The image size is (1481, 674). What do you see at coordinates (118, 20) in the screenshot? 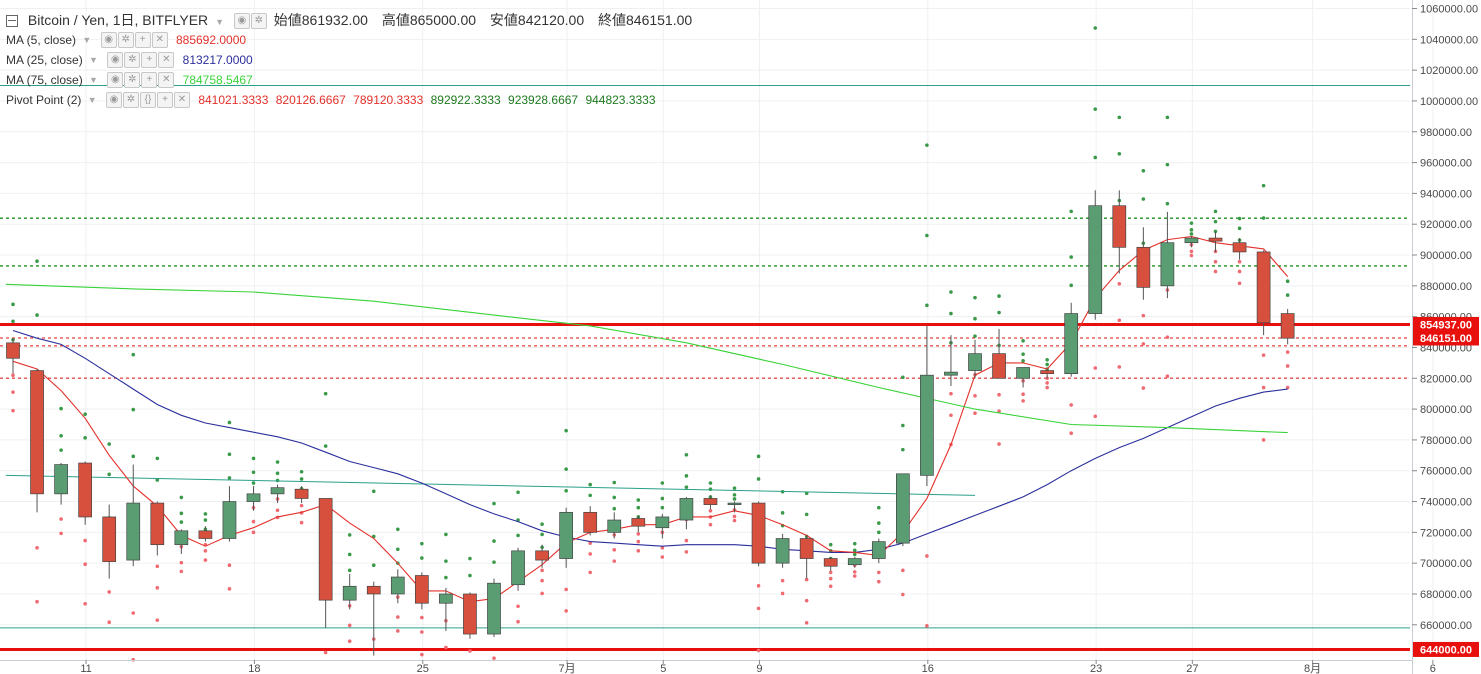
I see `symbol-title: Bitcoin / Yen, 1日, BITFLYER` at bounding box center [118, 20].